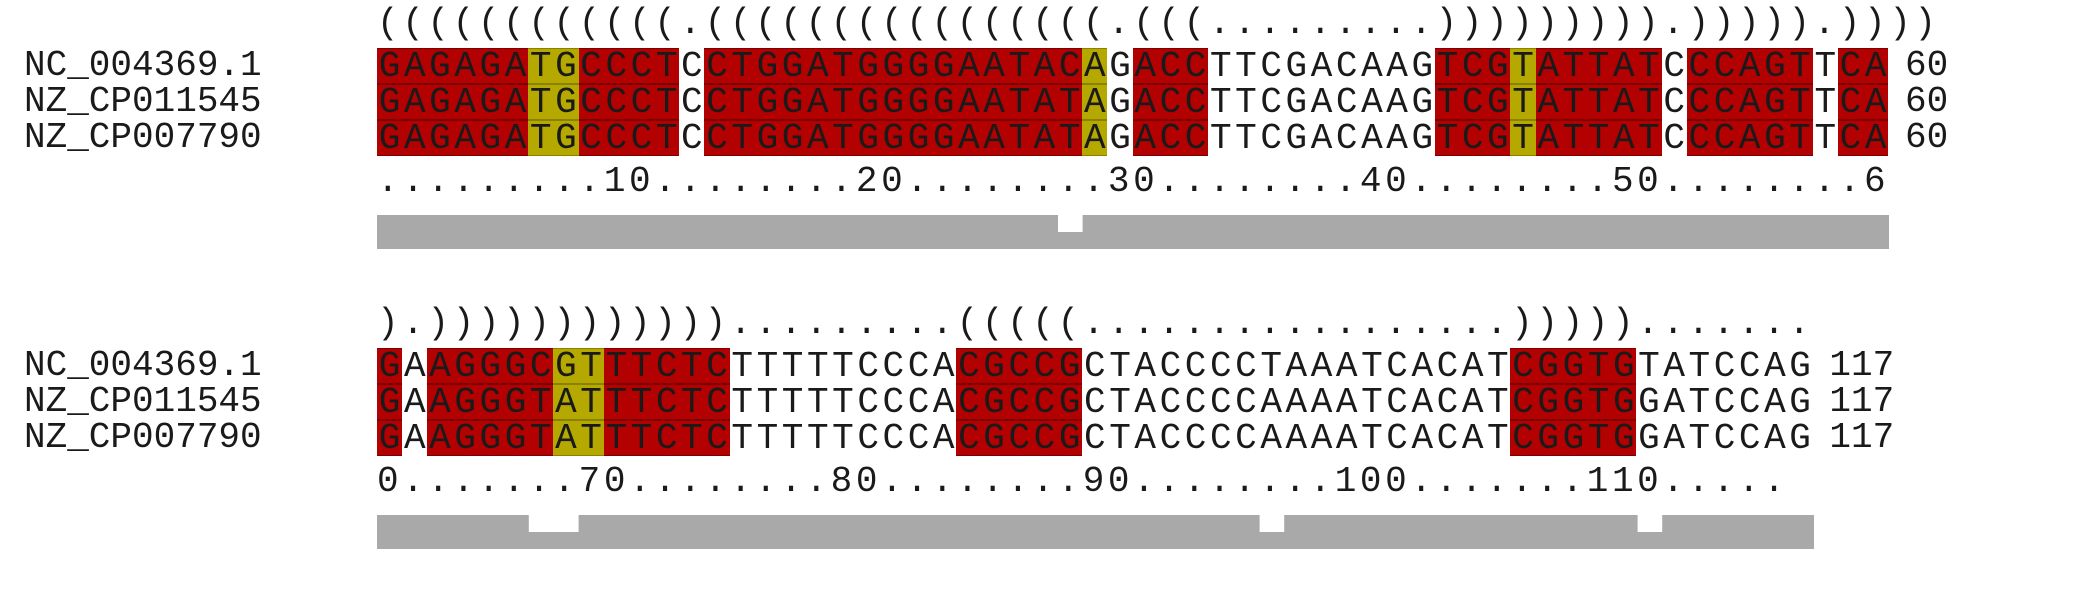 Image resolution: width=2075 pixels, height=612 pixels. Describe the element at coordinates (143, 137) in the screenshot. I see `sequence-name: NZ_CP007790` at that location.